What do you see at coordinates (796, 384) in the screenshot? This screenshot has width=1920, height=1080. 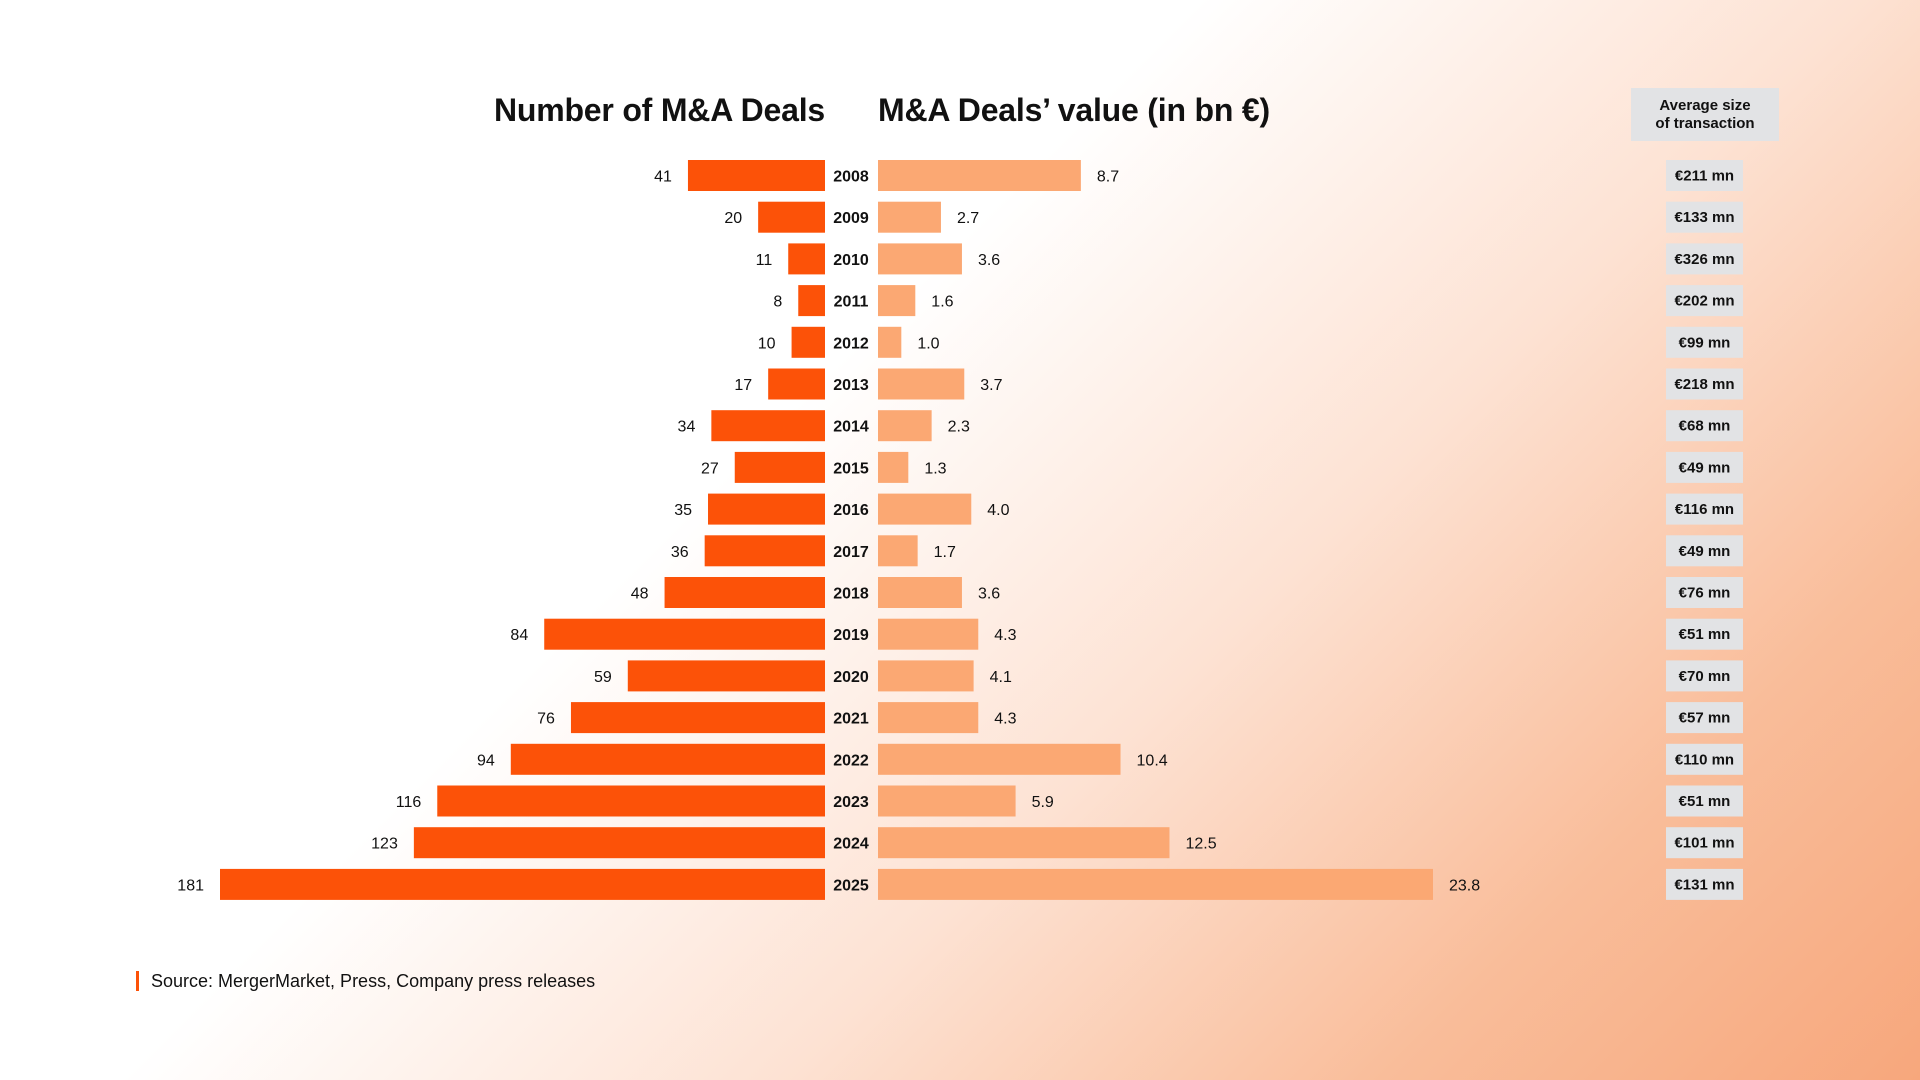 I see `count-bar-2013` at bounding box center [796, 384].